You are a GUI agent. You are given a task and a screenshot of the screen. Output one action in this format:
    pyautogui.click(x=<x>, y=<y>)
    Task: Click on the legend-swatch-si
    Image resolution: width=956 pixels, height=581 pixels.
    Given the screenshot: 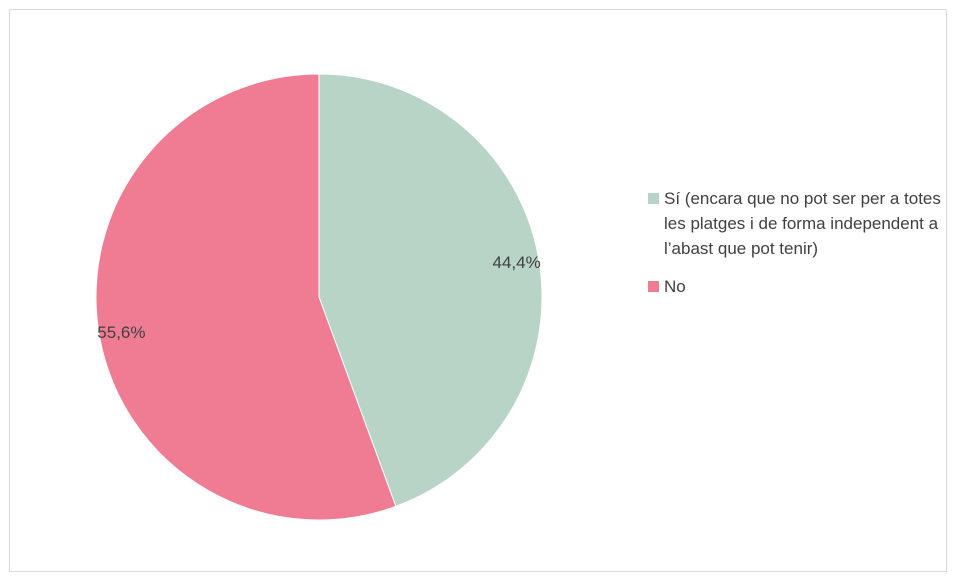 What is the action you would take?
    pyautogui.click(x=653, y=198)
    